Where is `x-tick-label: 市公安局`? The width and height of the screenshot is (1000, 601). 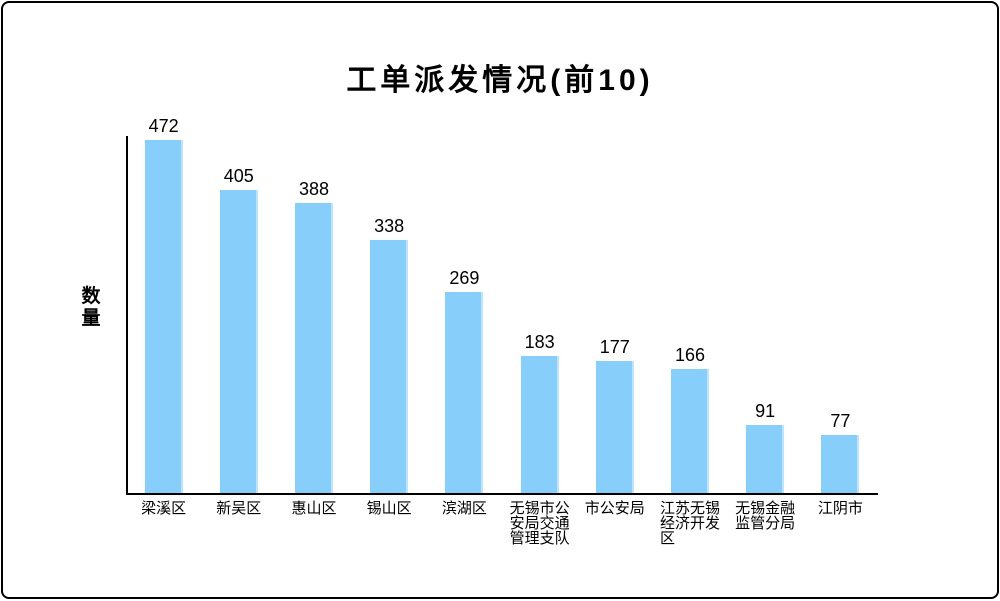
x-tick-label: 市公安局 is located at coordinates (614, 508).